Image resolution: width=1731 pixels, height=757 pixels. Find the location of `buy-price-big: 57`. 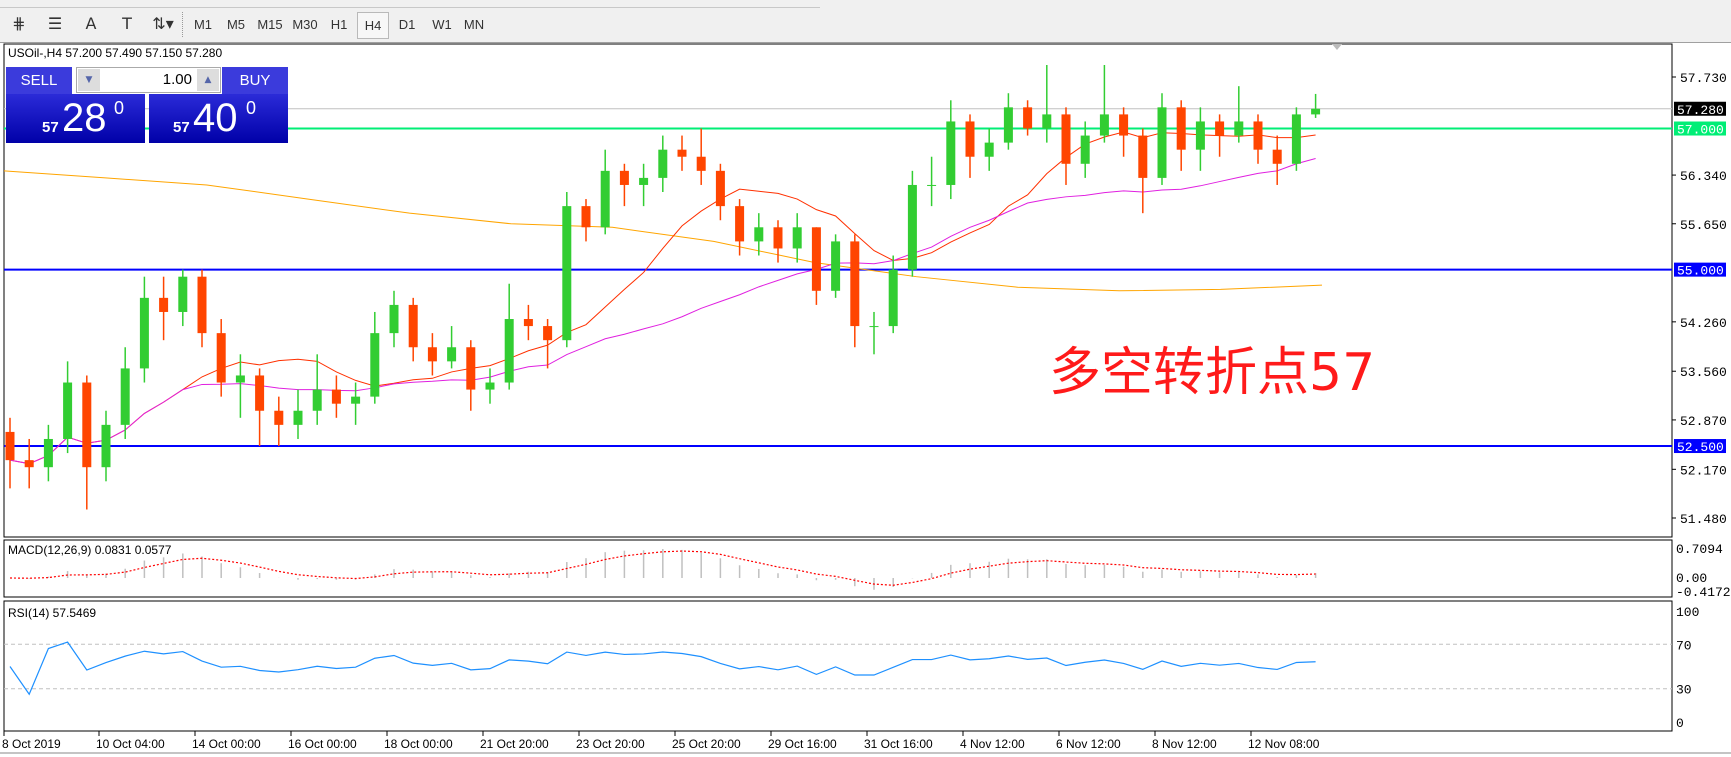

buy-price-big: 57 is located at coordinates (181, 127).